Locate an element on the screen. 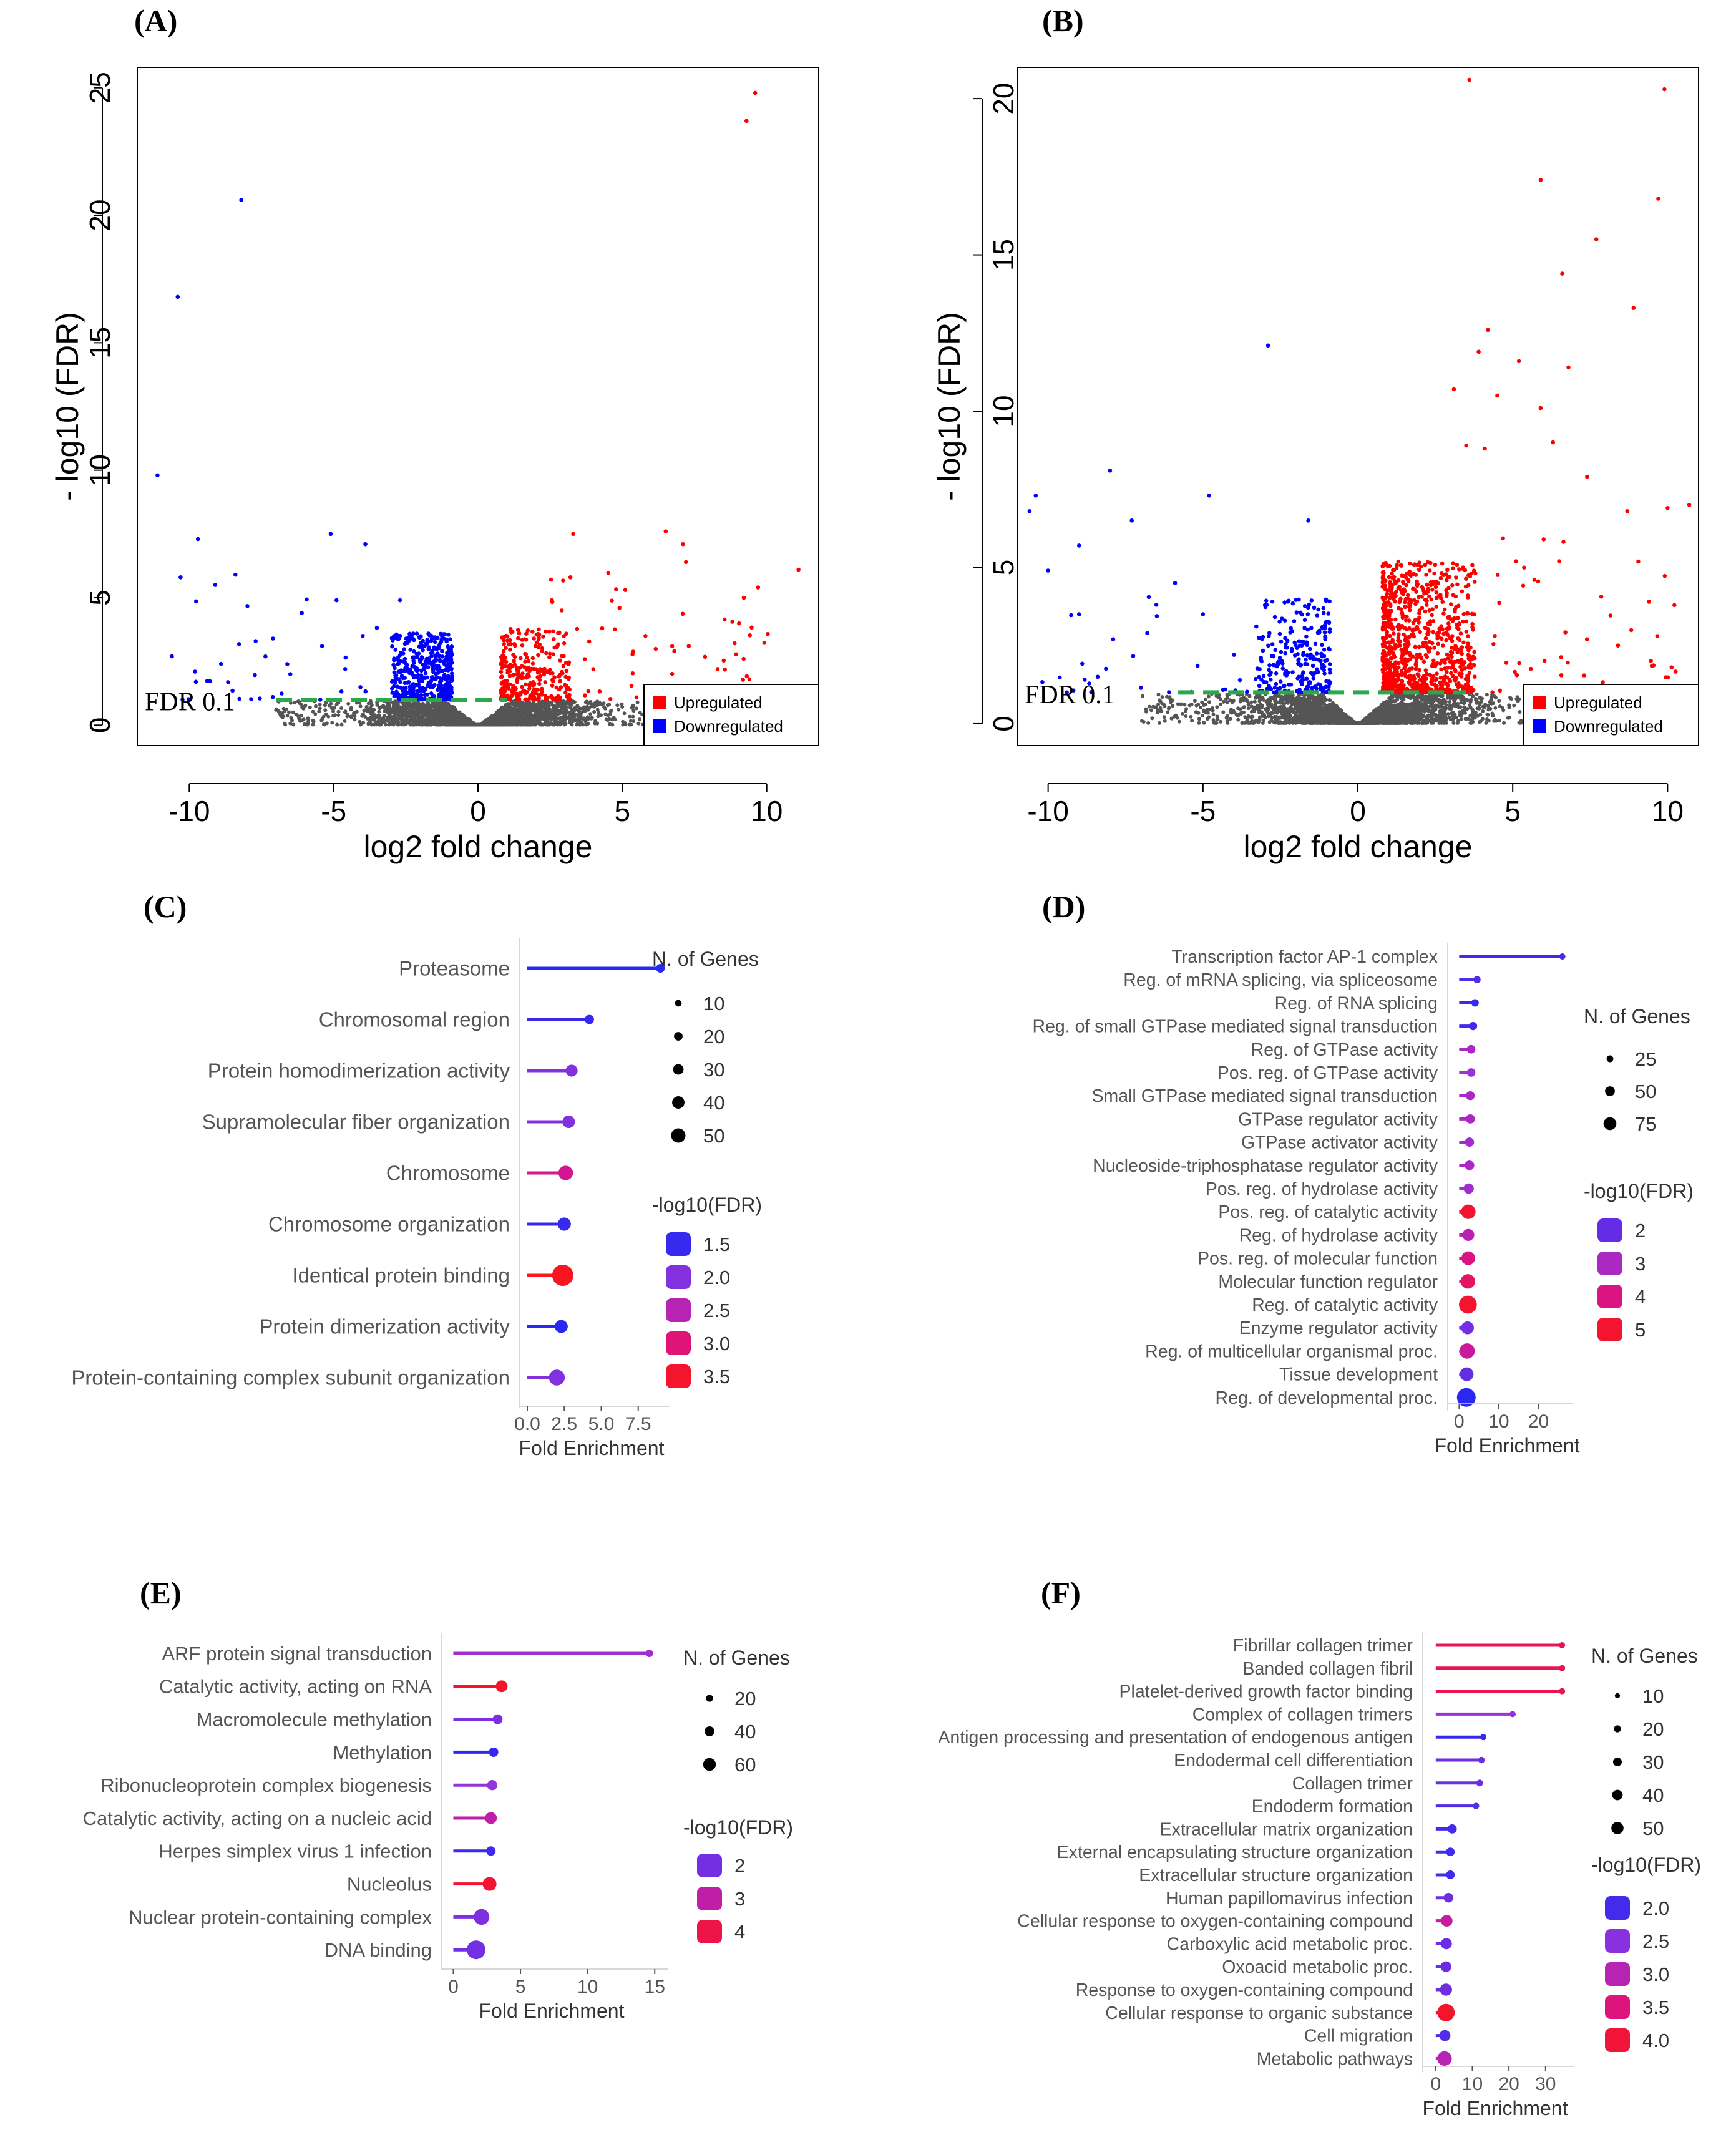 This screenshot has height=2145, width=1736. y-tick-label: 25 is located at coordinates (100, 88).